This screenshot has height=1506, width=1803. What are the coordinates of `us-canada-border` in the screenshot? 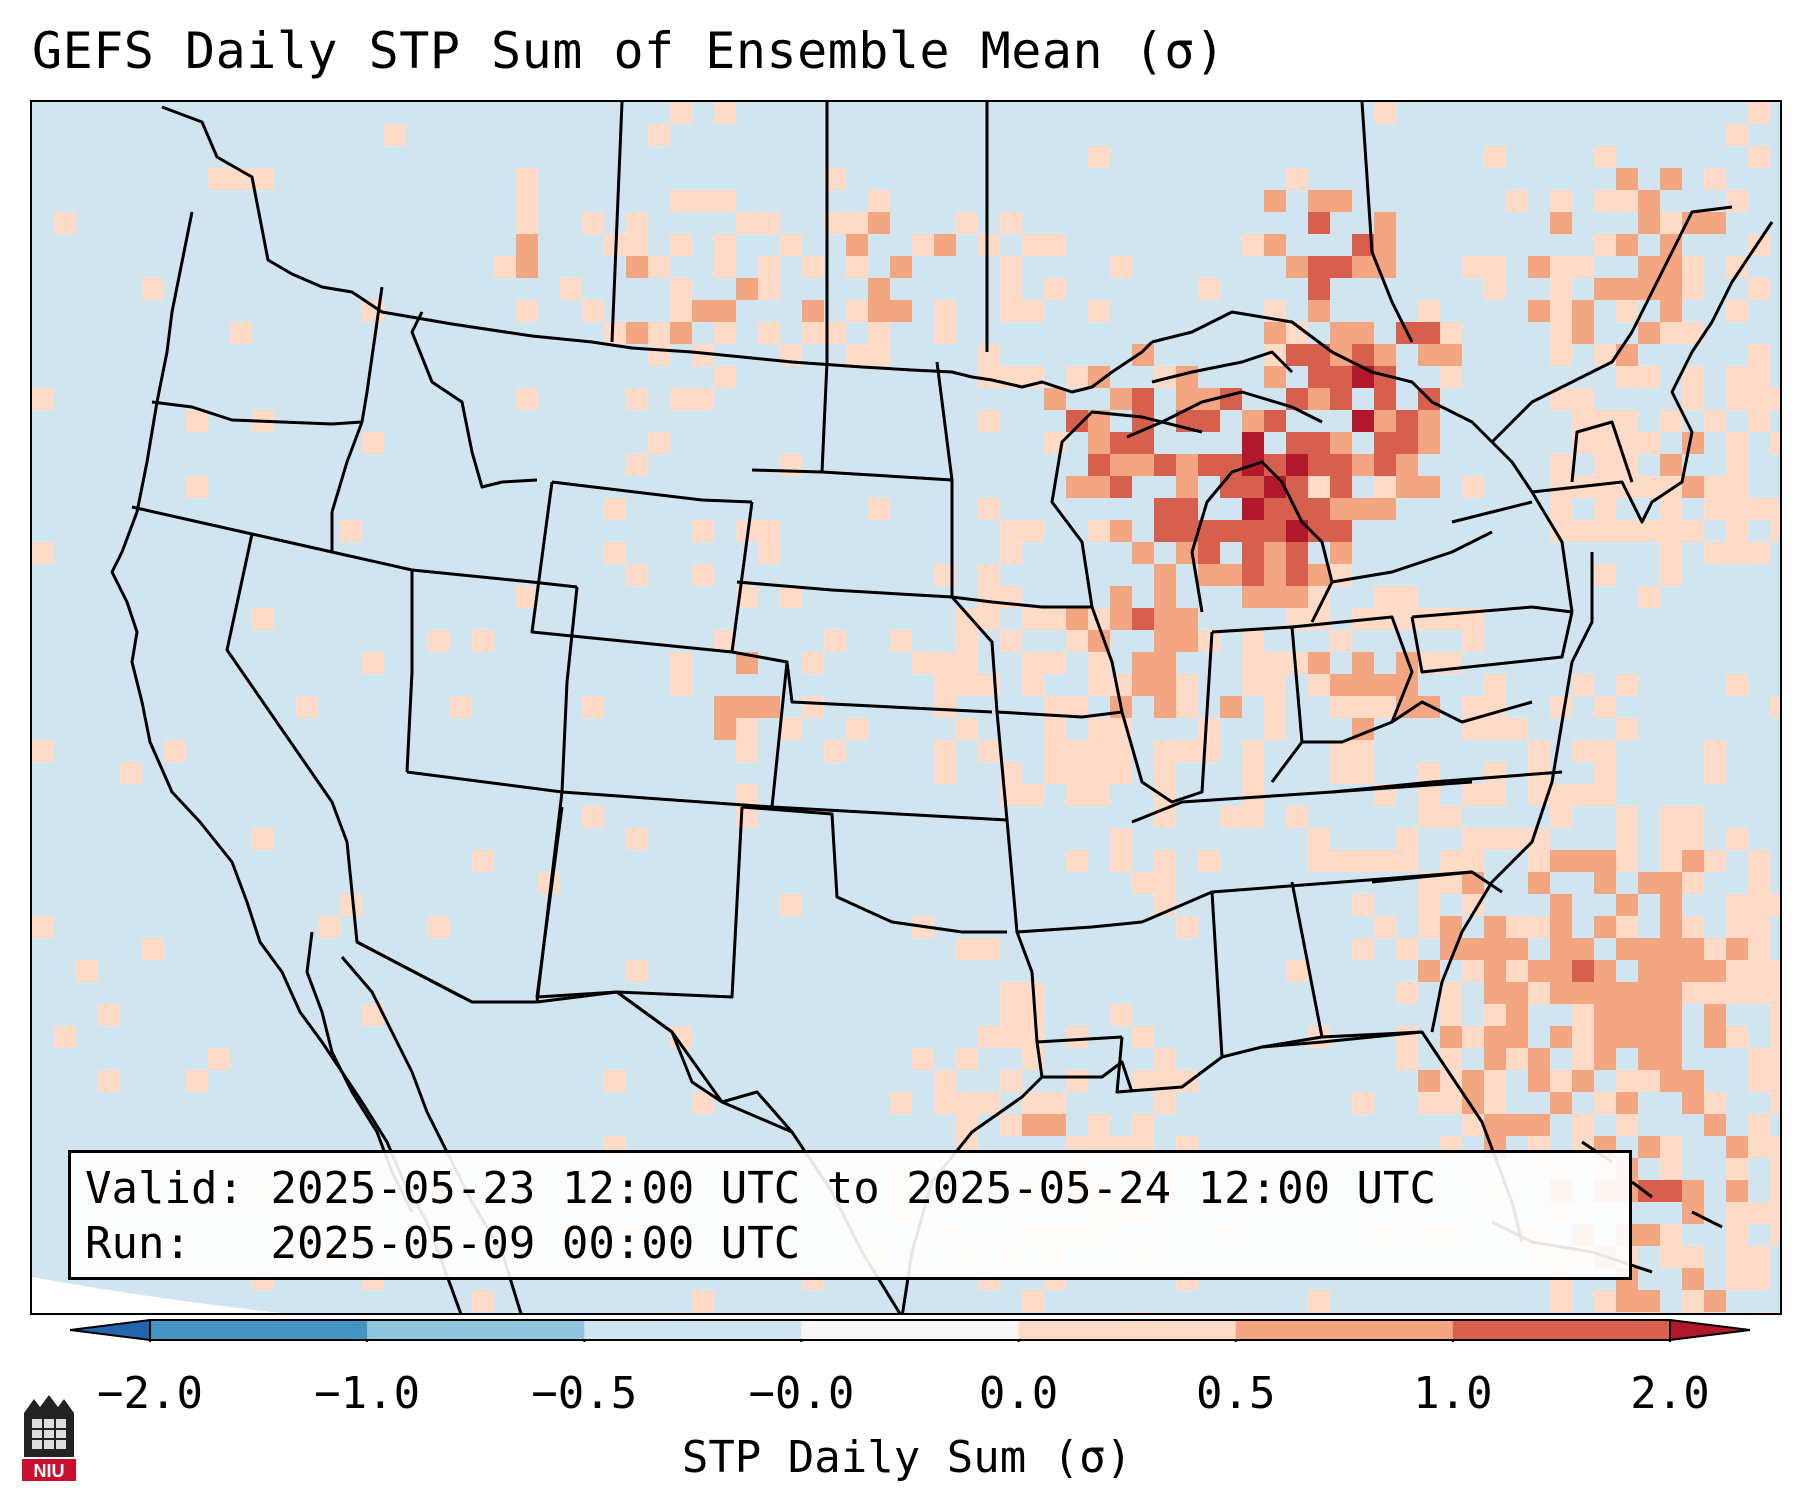 It's located at (657, 249).